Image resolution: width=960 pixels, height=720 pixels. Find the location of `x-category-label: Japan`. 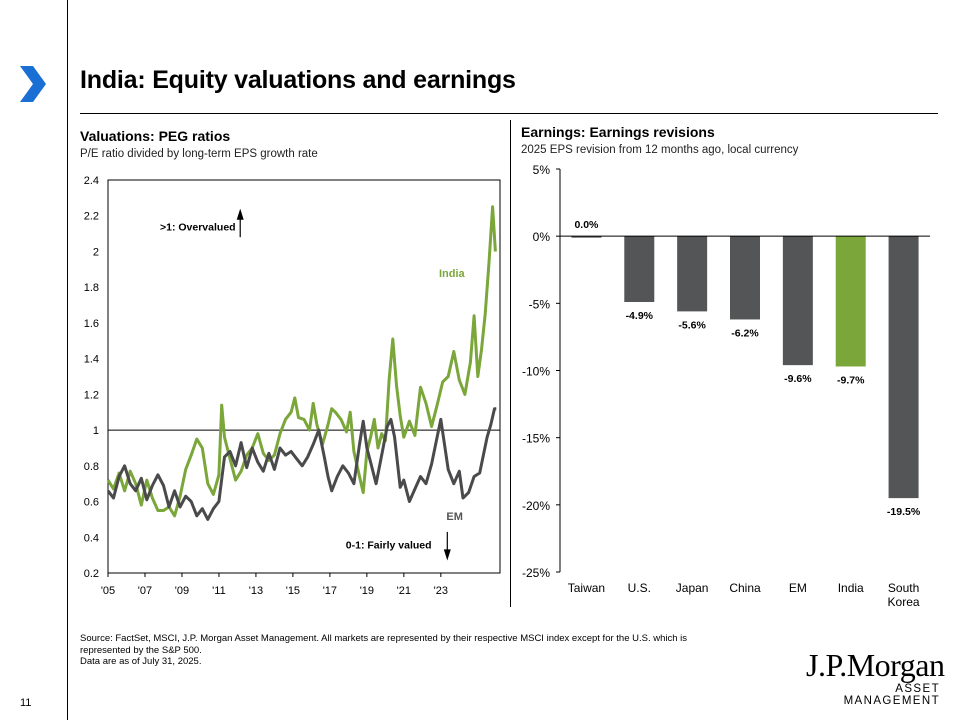

x-category-label: Japan is located at coordinates (692, 588).